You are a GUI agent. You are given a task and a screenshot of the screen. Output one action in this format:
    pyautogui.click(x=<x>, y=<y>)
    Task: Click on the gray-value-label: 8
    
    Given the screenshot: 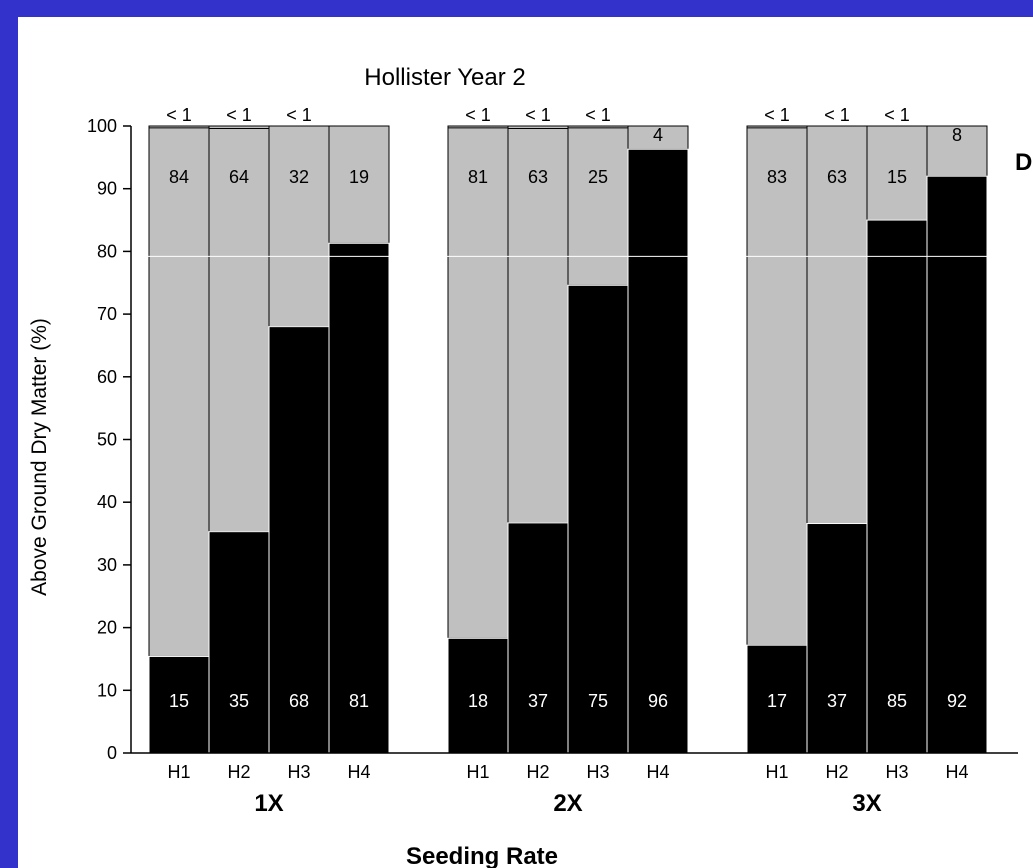 What is the action you would take?
    pyautogui.click(x=957, y=135)
    